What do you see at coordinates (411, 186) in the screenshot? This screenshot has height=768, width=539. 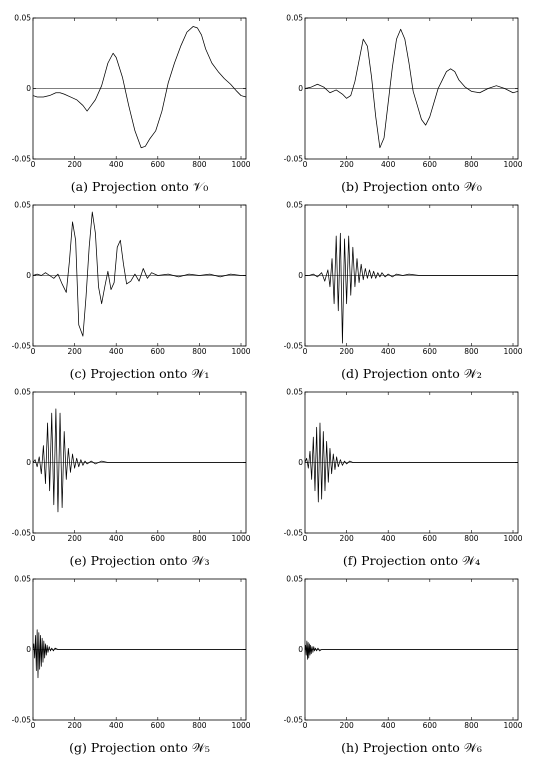 I see `panel-caption: (b) Projection onto 𝒲₀` at bounding box center [411, 186].